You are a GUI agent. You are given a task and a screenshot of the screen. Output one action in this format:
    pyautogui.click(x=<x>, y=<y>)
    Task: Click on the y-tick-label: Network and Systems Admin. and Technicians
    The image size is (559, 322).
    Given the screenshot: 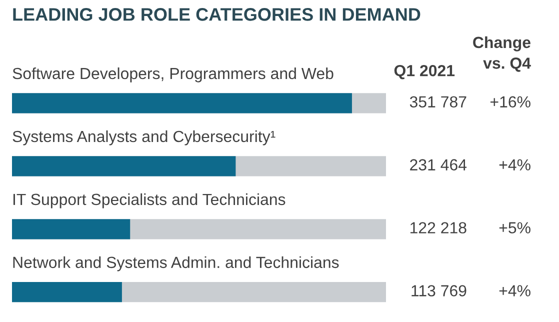 What is the action you would take?
    pyautogui.click(x=176, y=264)
    